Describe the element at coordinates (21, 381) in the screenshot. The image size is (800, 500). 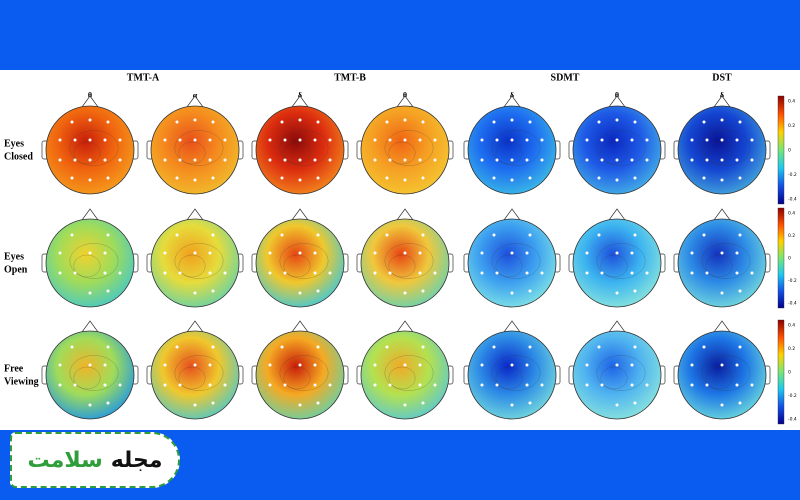
I see `condition-label: Viewing` at that location.